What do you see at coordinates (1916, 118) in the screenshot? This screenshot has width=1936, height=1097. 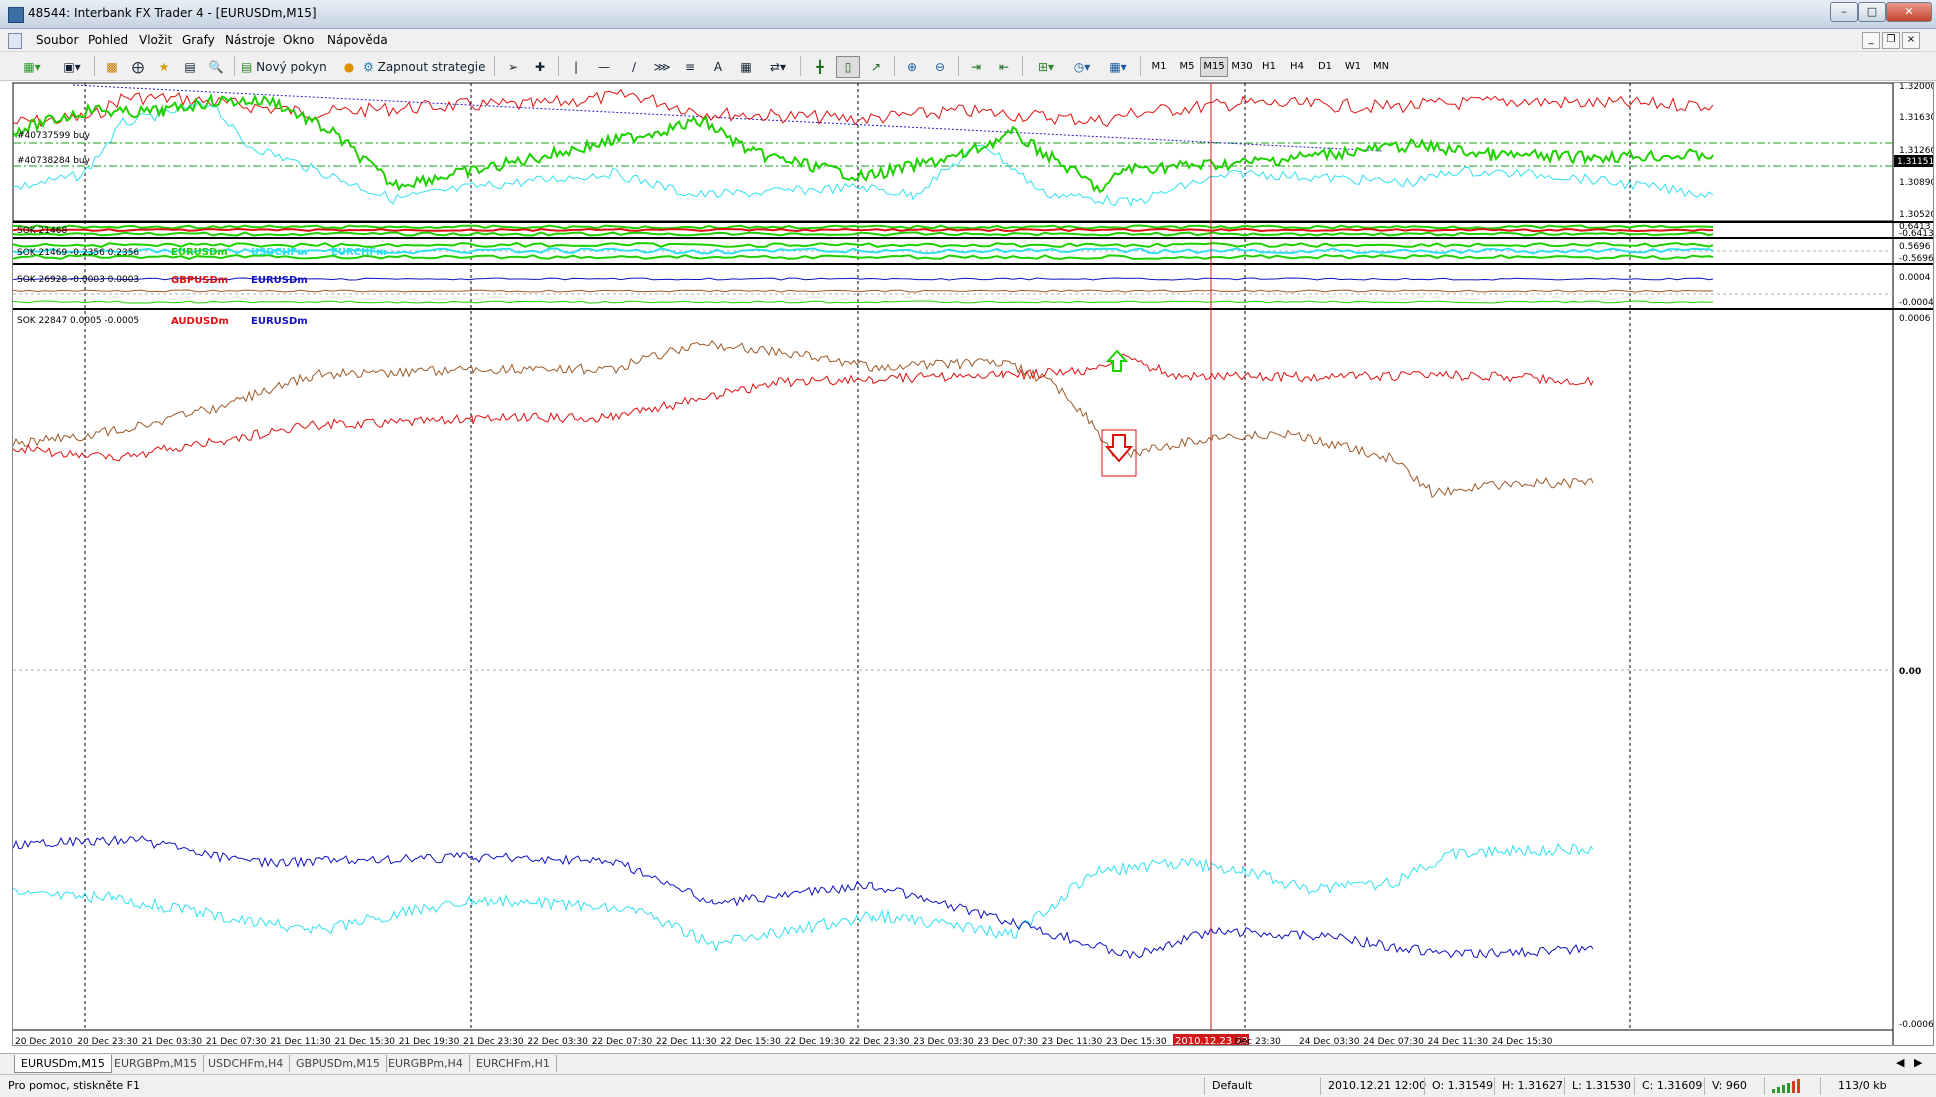 I see `price-label: 1.31630` at bounding box center [1916, 118].